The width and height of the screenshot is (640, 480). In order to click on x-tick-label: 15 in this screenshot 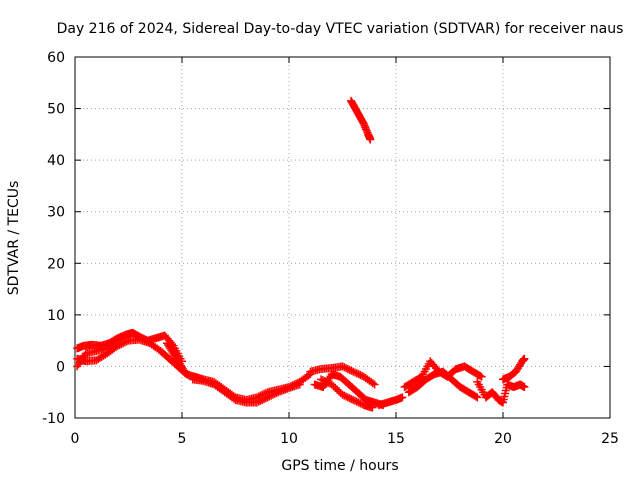, I will do `click(396, 439)`.